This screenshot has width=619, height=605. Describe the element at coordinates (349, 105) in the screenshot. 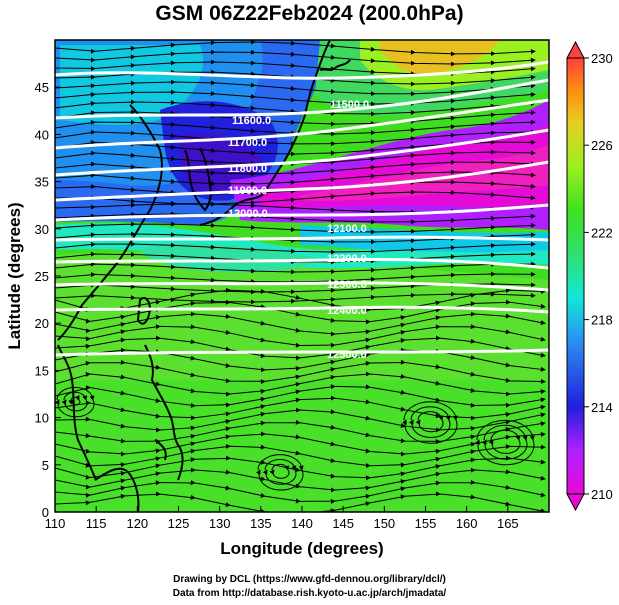

I see `contour-label: 11500.0` at that location.